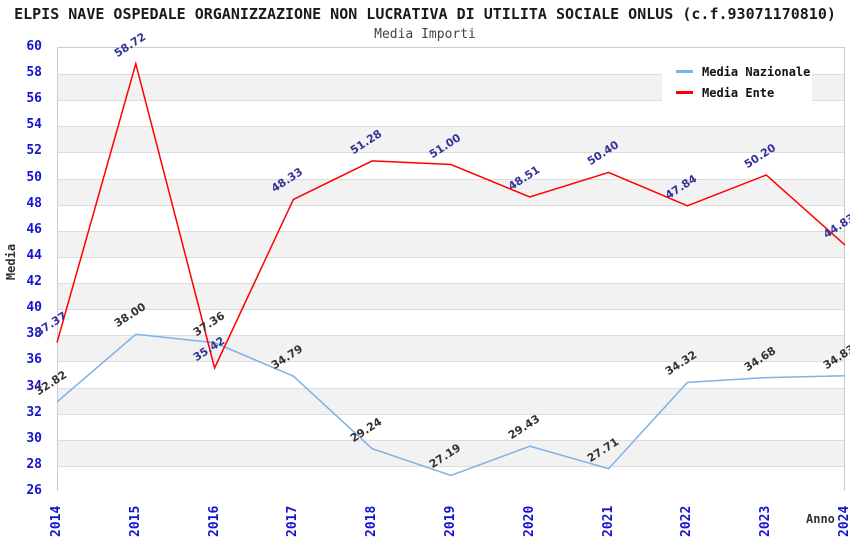 The image size is (850, 550). Describe the element at coordinates (11, 262) in the screenshot. I see `y-axis-title: Media` at that location.